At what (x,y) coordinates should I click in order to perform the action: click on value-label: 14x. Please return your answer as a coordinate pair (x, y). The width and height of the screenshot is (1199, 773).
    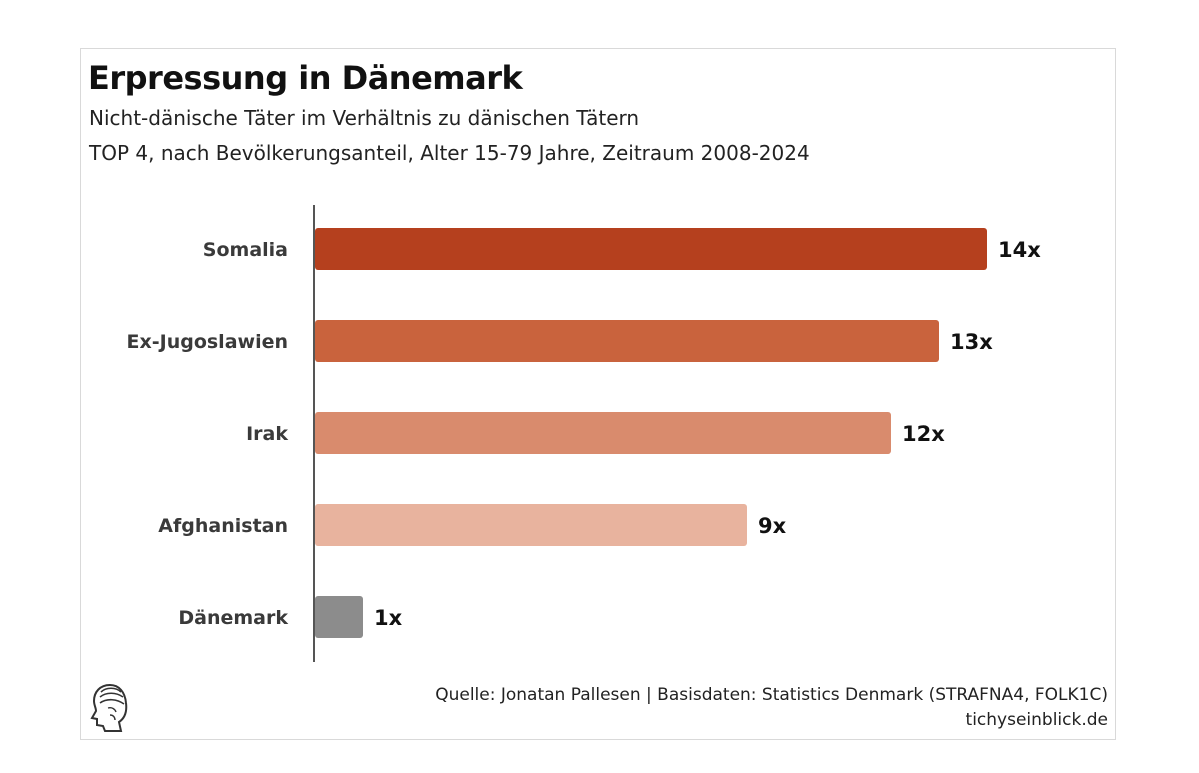
    Looking at the image, I should click on (1019, 250).